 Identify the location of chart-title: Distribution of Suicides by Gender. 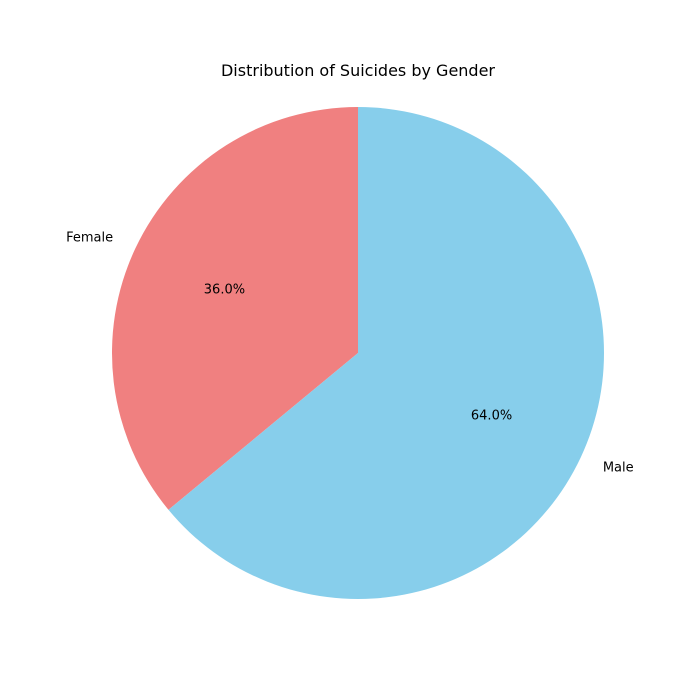
(358, 70).